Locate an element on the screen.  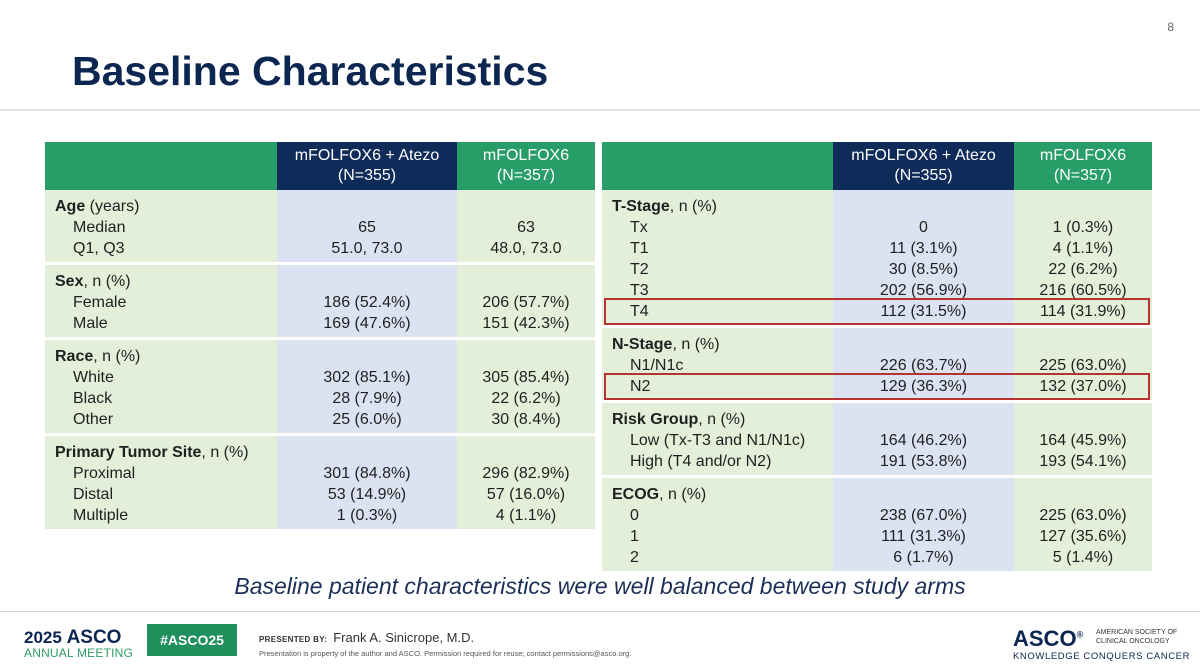
mfolfox6-value: 296 (82.9%) is located at coordinates (526, 473).